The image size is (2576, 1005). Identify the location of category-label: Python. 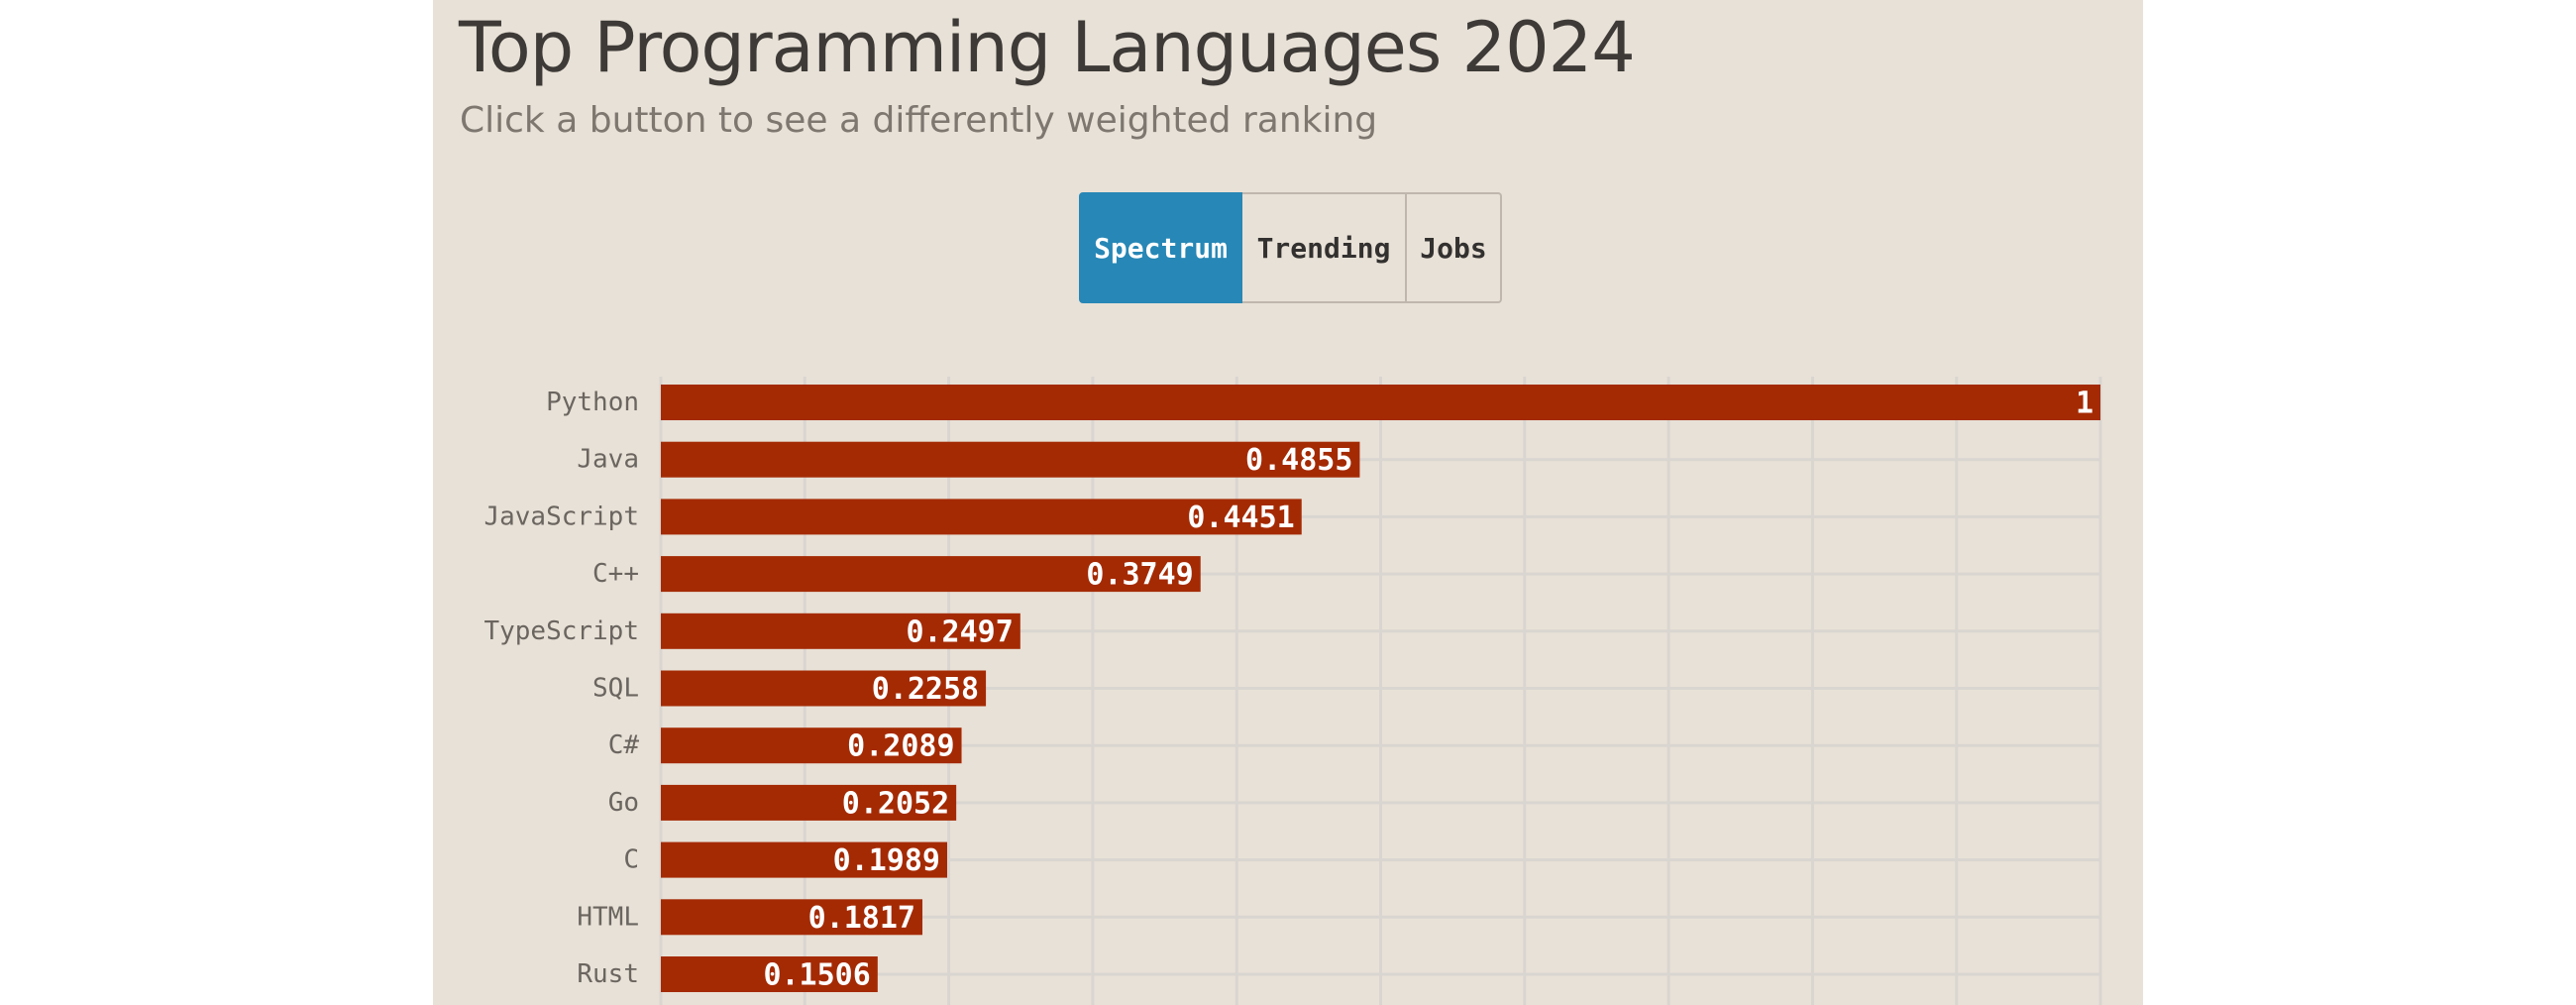
(592, 402).